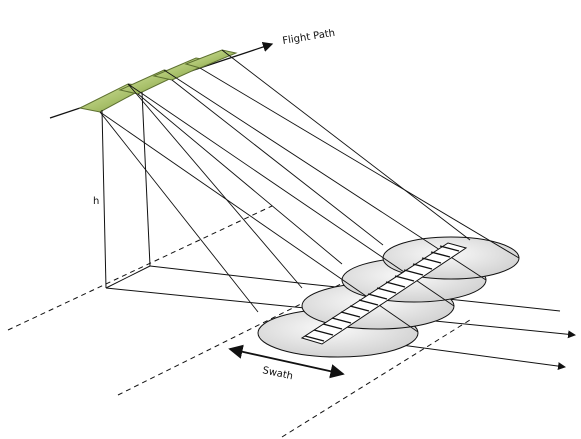 The height and width of the screenshot is (439, 581). Describe the element at coordinates (286, 361) in the screenshot. I see `swath-arrow` at that location.